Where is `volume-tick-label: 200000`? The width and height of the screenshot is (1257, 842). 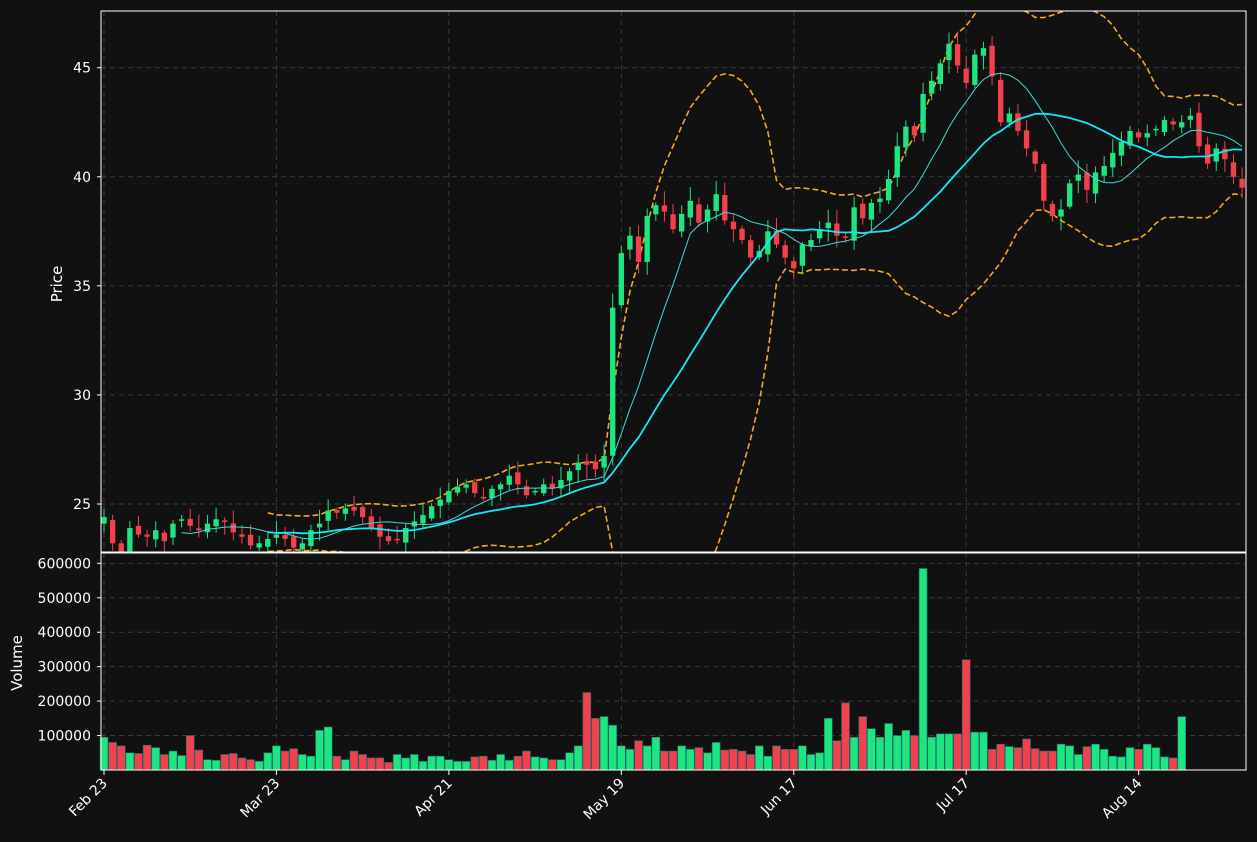 volume-tick-label: 200000 is located at coordinates (64, 702).